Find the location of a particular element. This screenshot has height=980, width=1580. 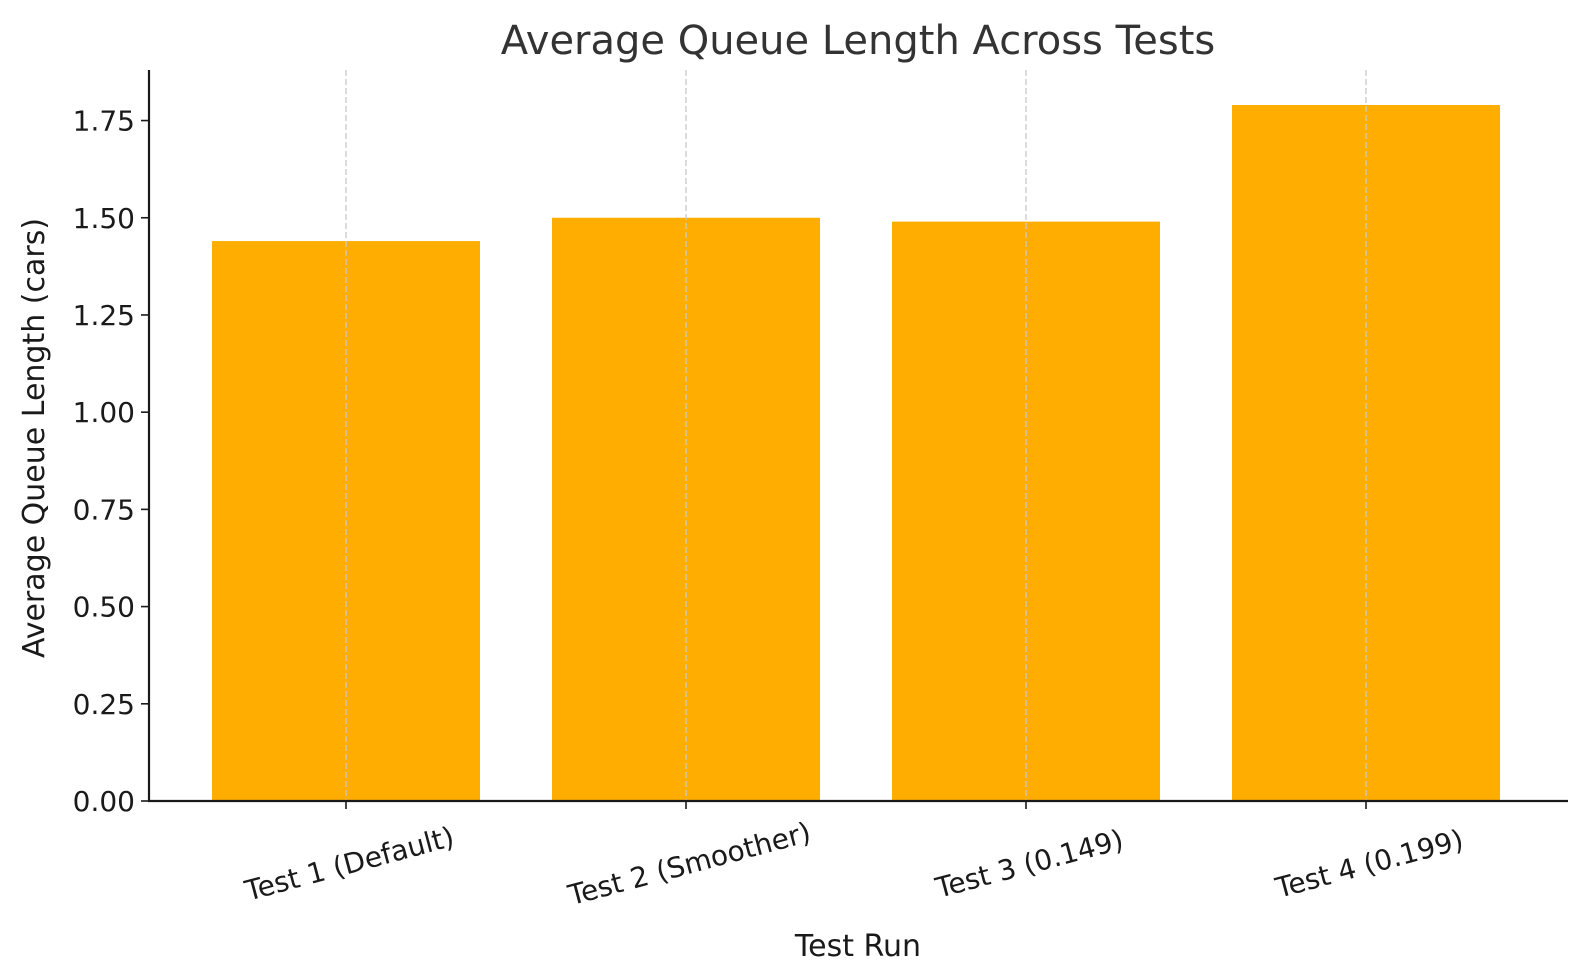

x-tick-label-3: Test 3 (0.149) is located at coordinates (1029, 864).